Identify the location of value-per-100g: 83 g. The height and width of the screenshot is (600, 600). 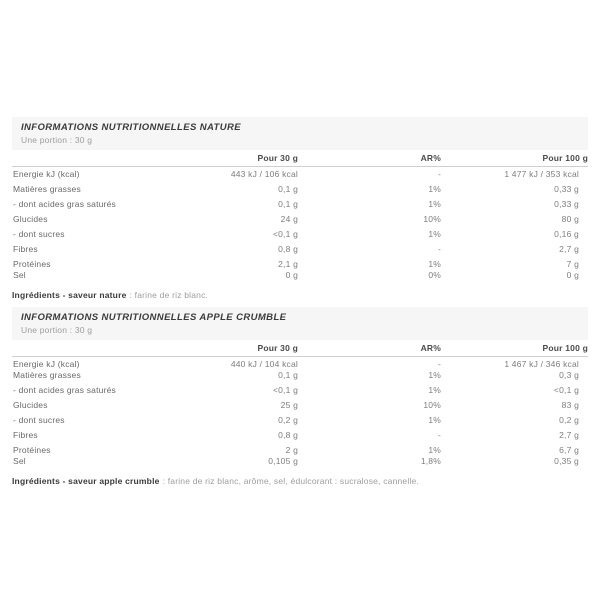
(570, 405).